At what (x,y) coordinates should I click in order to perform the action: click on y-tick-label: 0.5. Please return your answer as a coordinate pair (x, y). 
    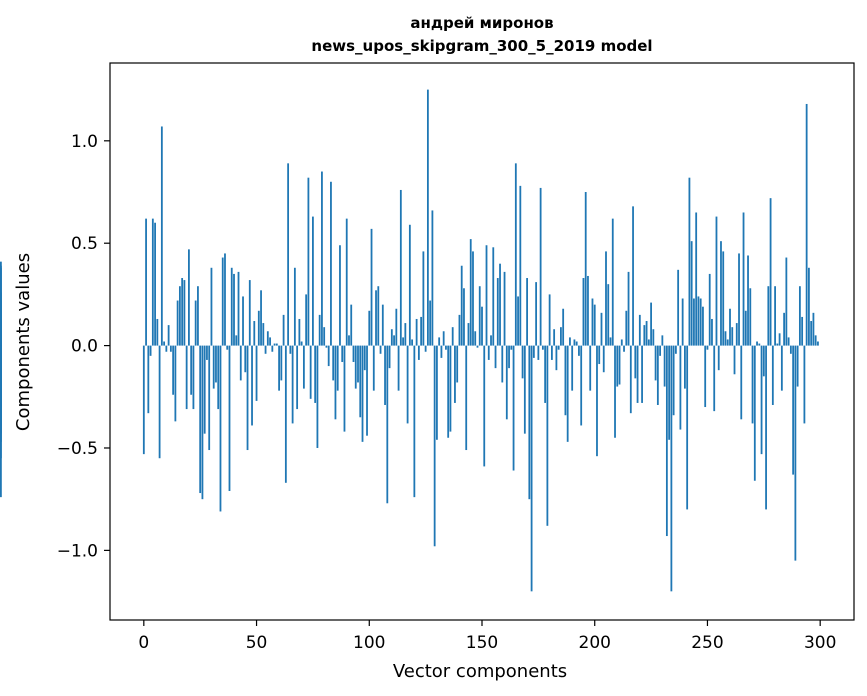
    Looking at the image, I should click on (84, 244).